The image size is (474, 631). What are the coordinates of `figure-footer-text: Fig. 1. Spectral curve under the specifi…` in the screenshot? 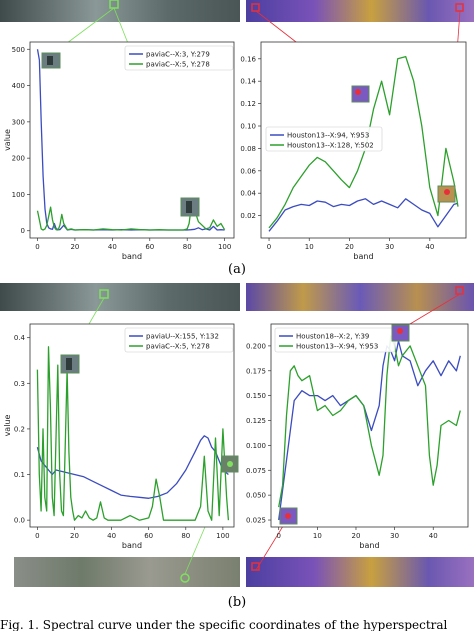 It's located at (224, 624).